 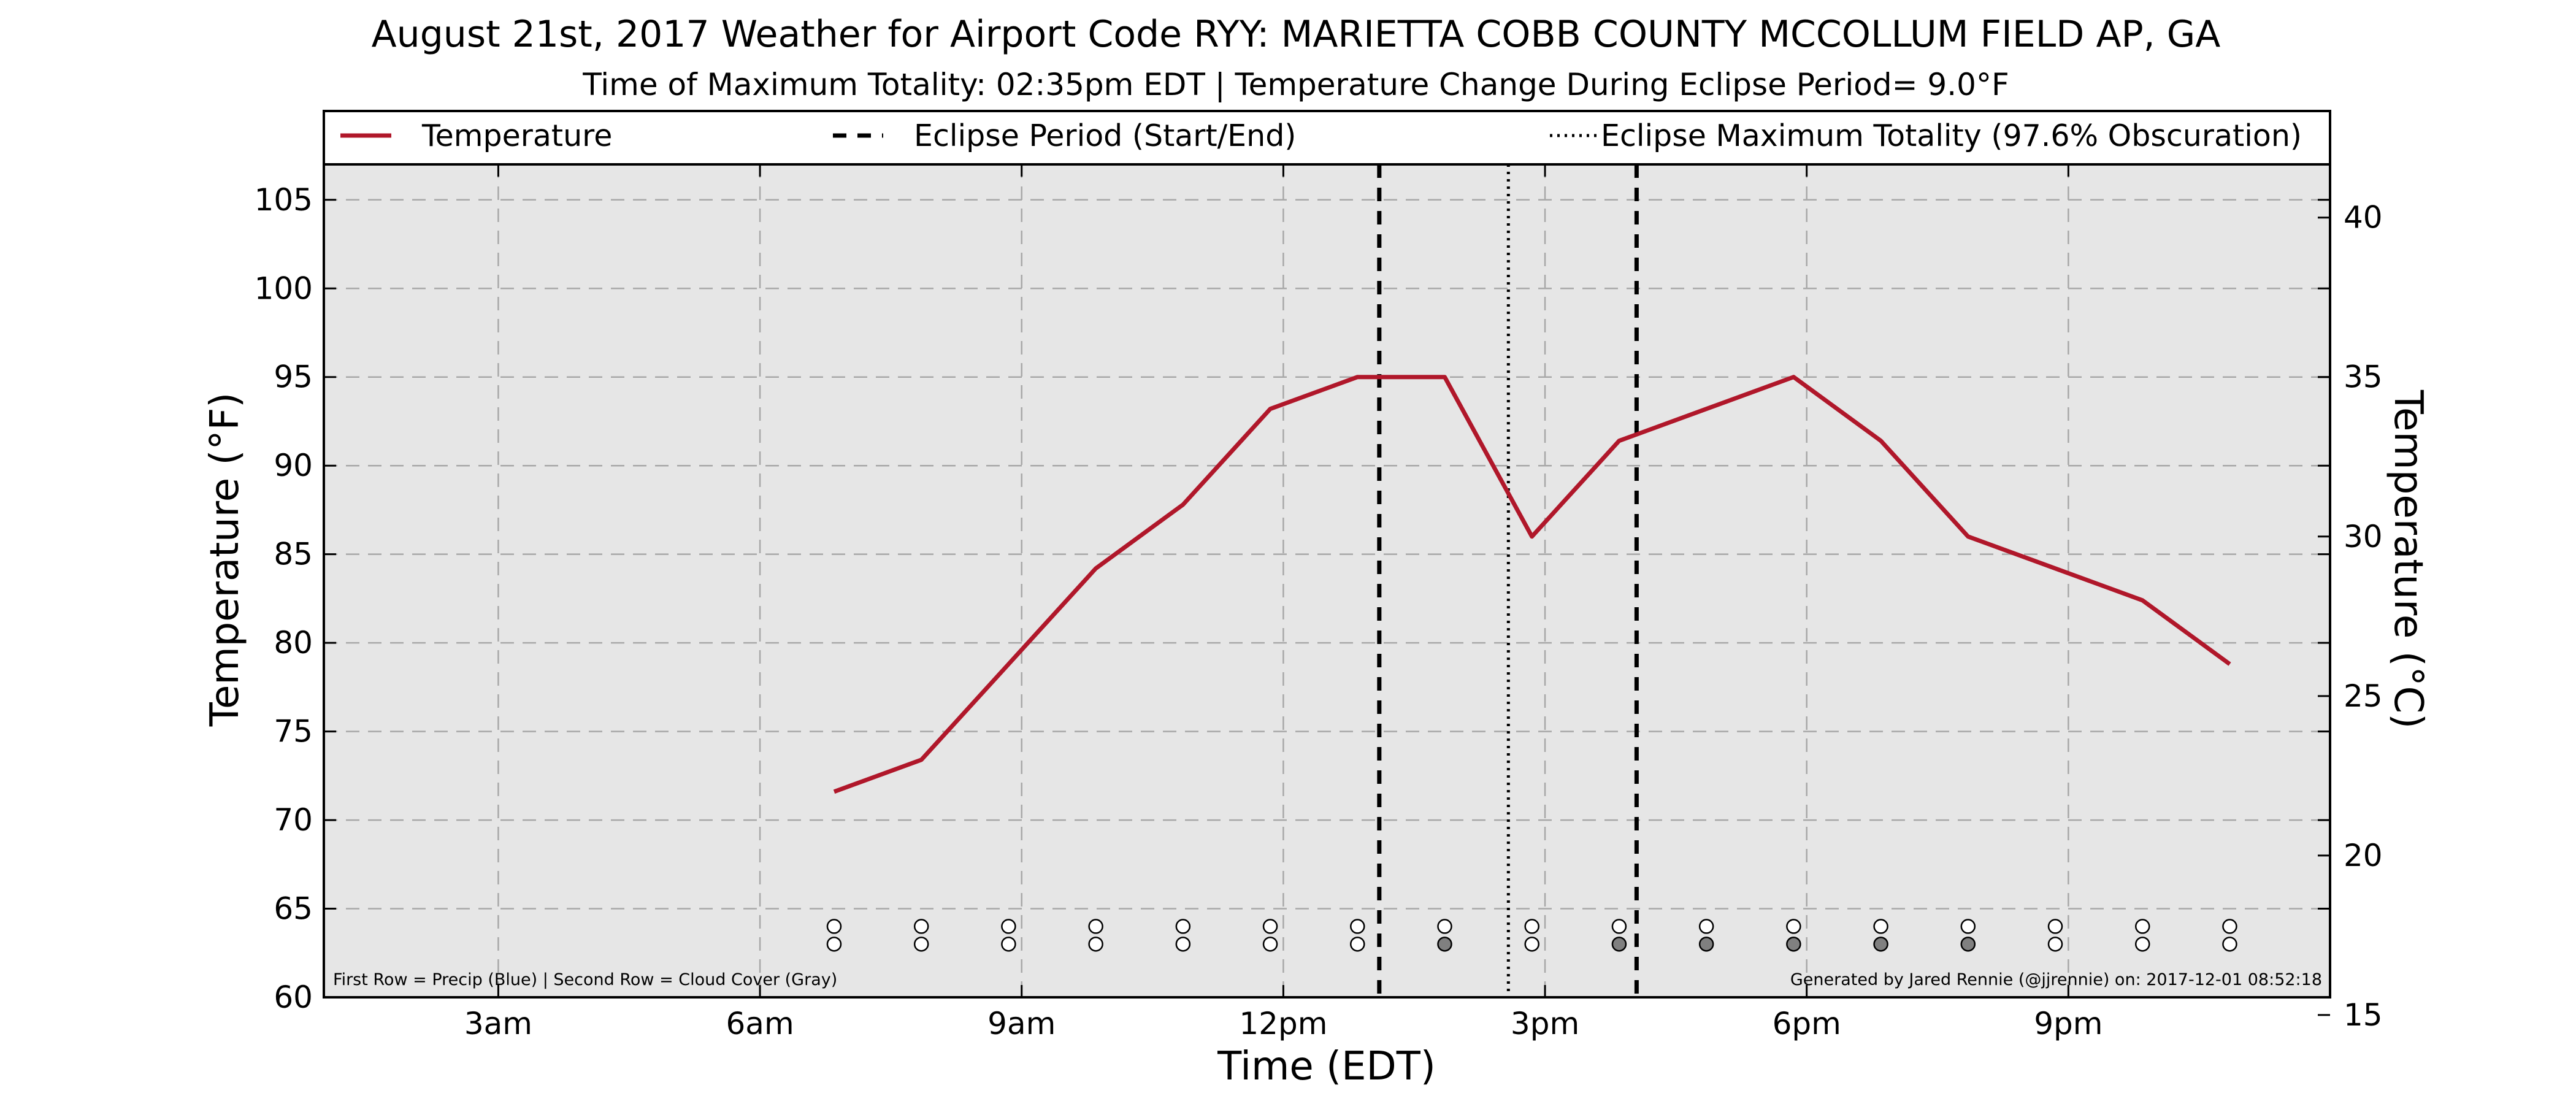 I want to click on y-tick-label: 90, so click(x=293, y=465).